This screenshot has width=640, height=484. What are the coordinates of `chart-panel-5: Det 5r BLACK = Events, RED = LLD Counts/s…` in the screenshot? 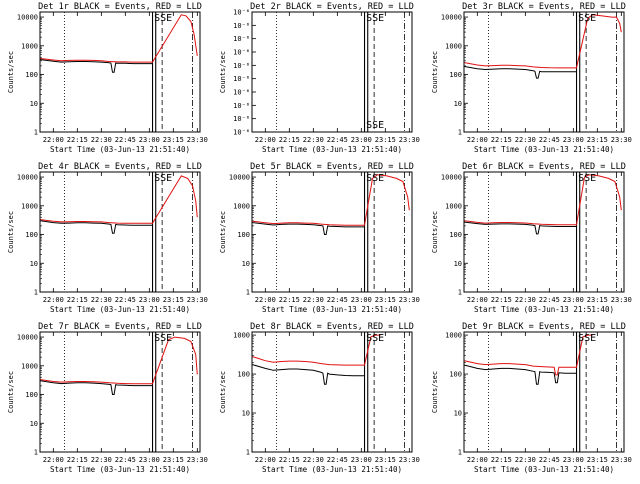 It's located at (319, 238).